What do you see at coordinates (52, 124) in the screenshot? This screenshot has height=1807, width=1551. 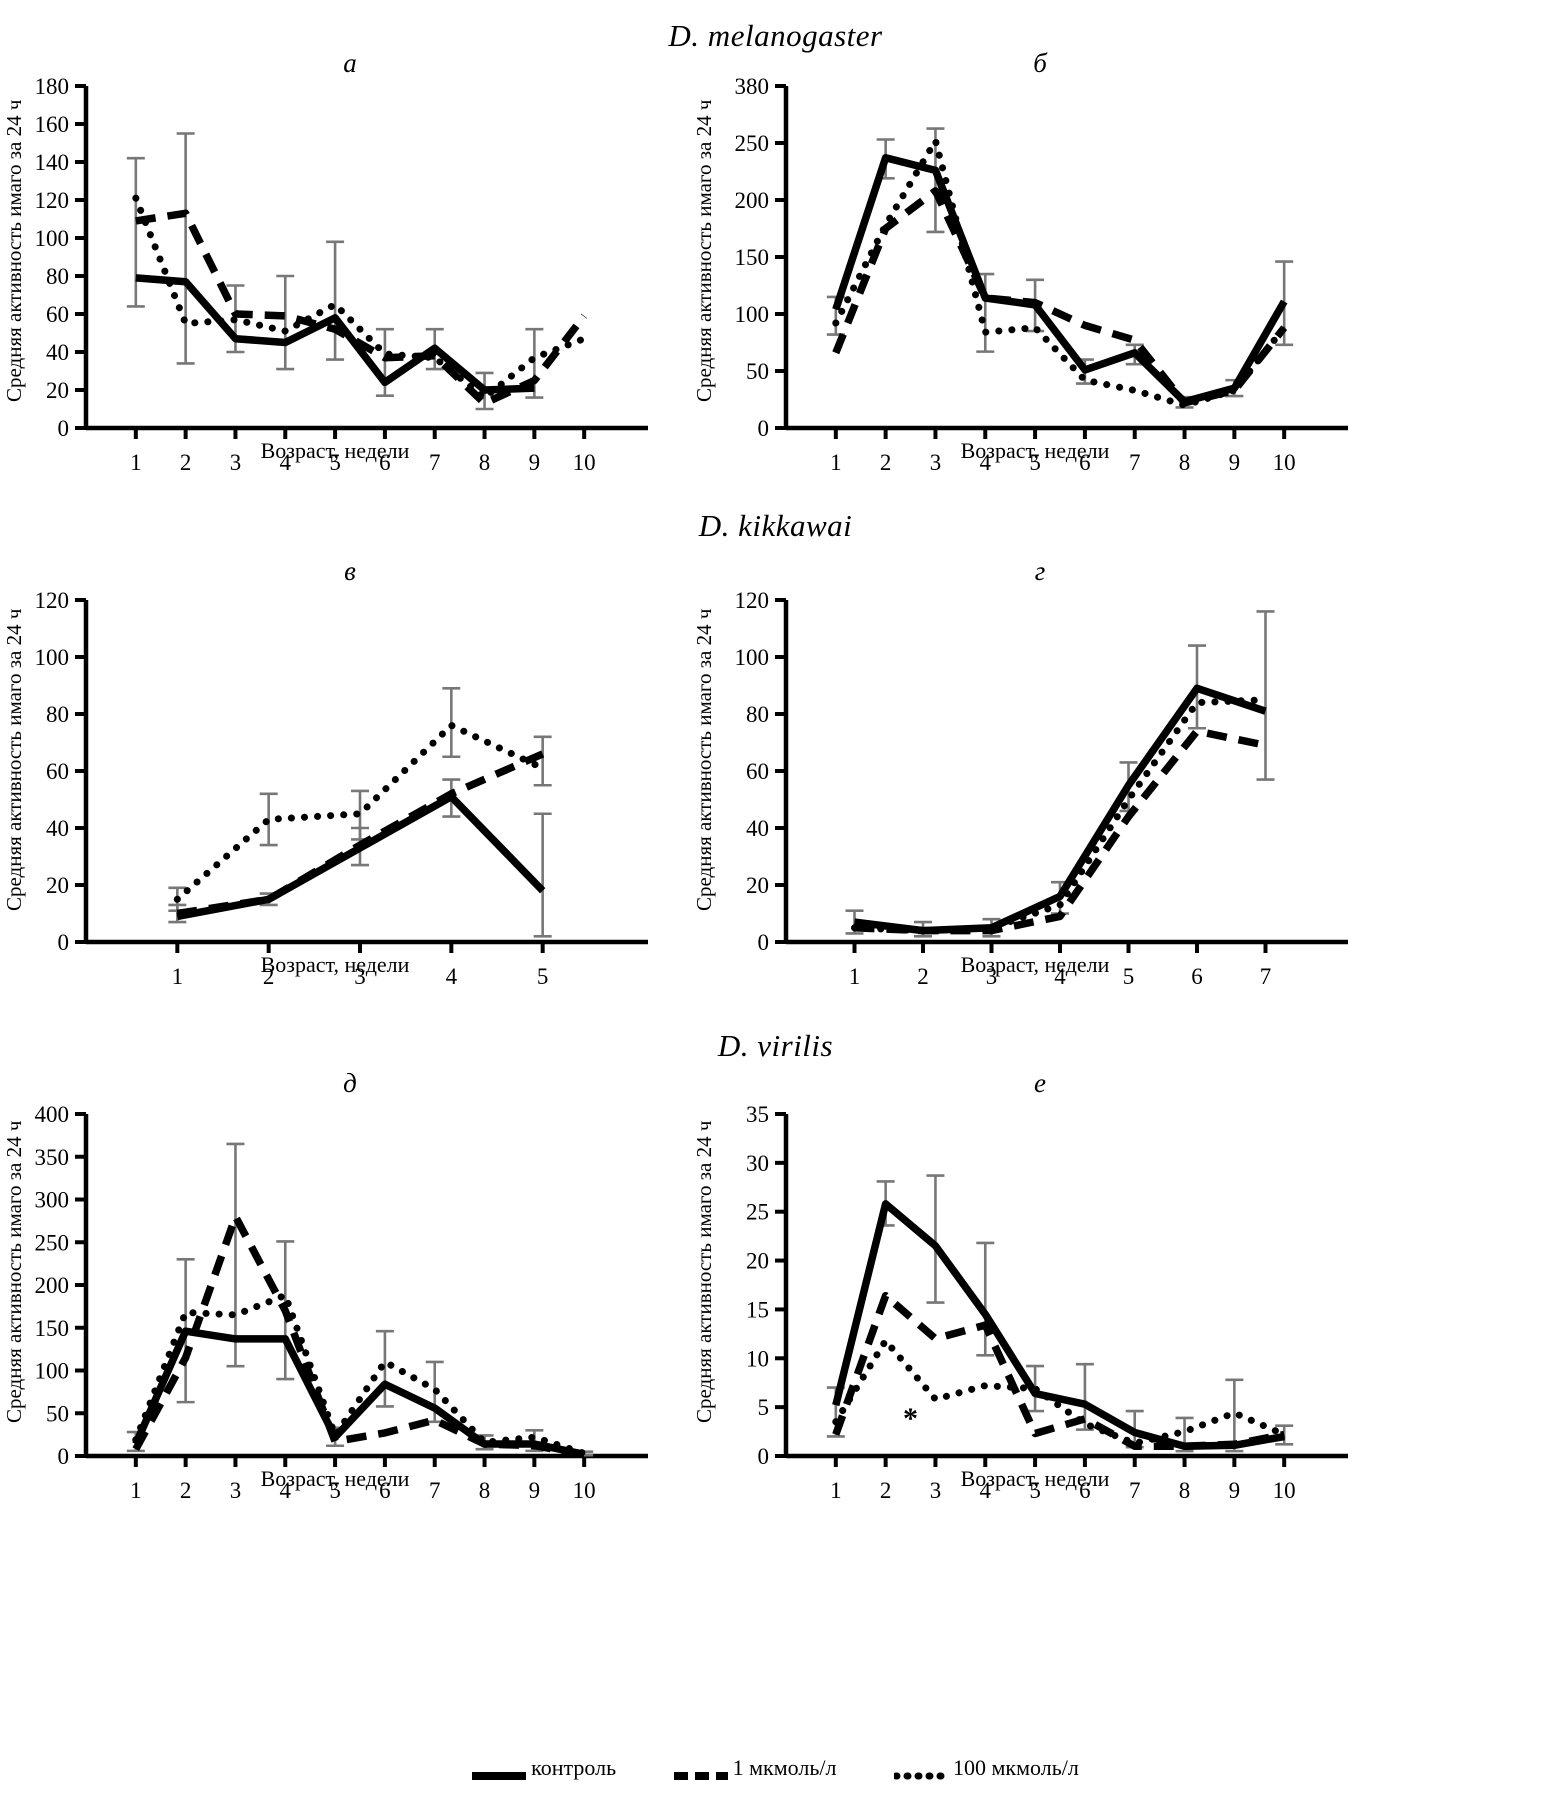 I see `y-tick-label: 160` at bounding box center [52, 124].